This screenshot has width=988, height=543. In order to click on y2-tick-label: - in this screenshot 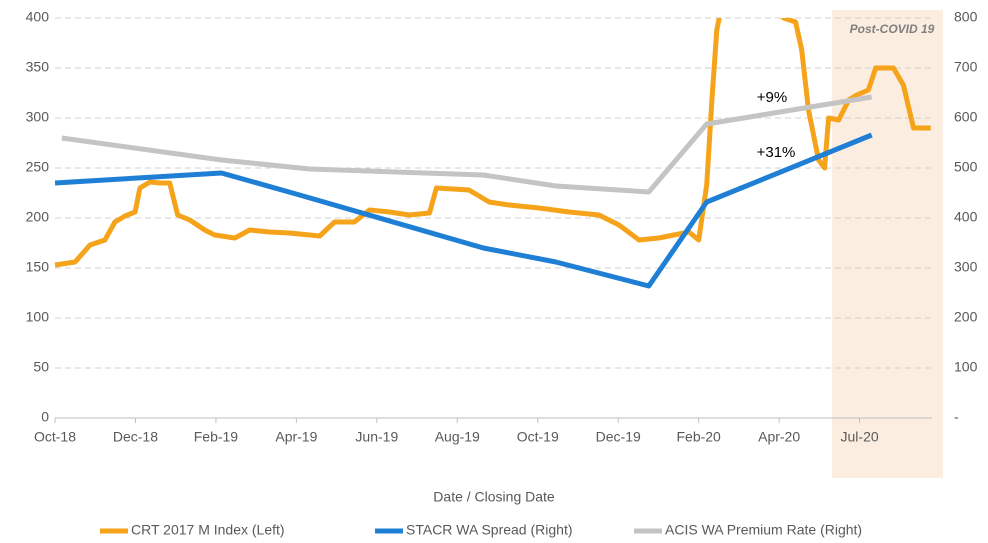, I will do `click(956, 417)`.